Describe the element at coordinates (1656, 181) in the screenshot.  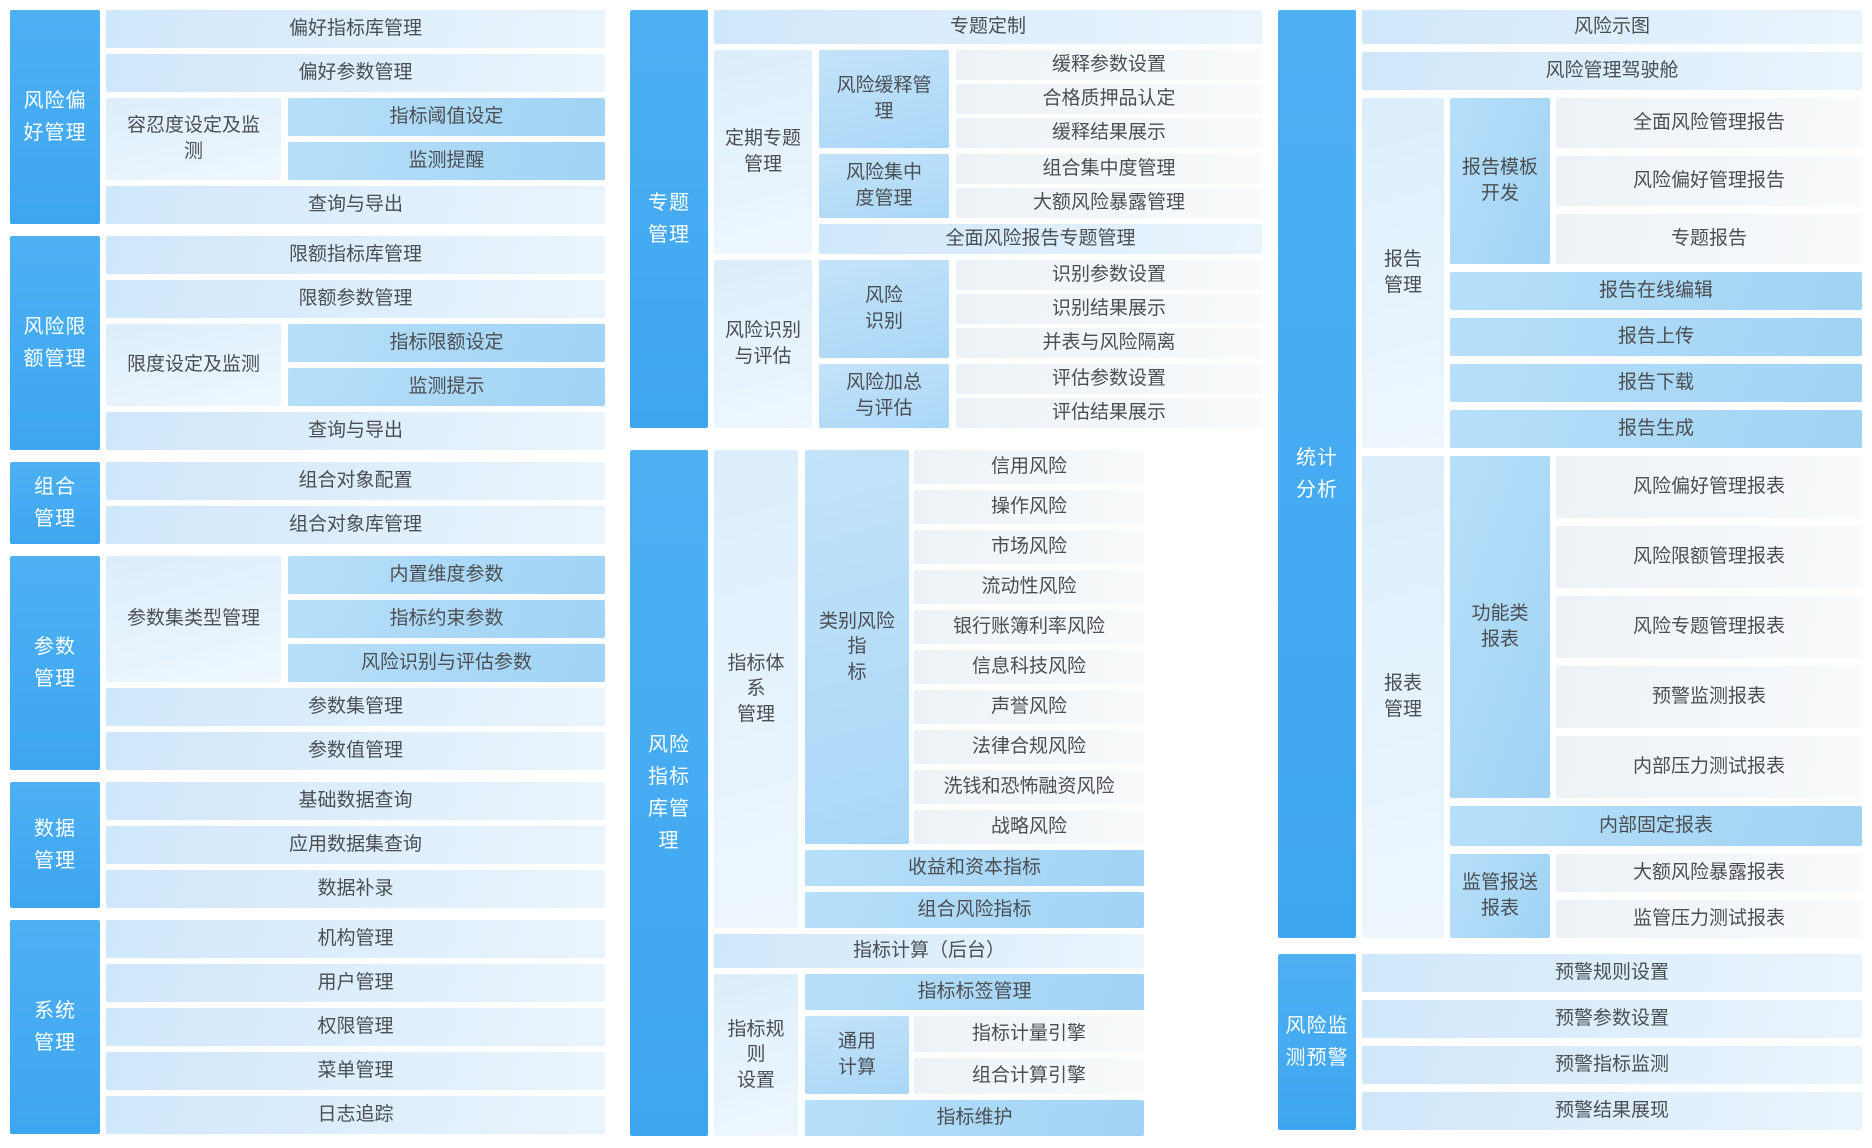
I see `report-template-group: 报告模板 开发 全面风险管理报告 风险偏好管理报告 专题报告` at that location.